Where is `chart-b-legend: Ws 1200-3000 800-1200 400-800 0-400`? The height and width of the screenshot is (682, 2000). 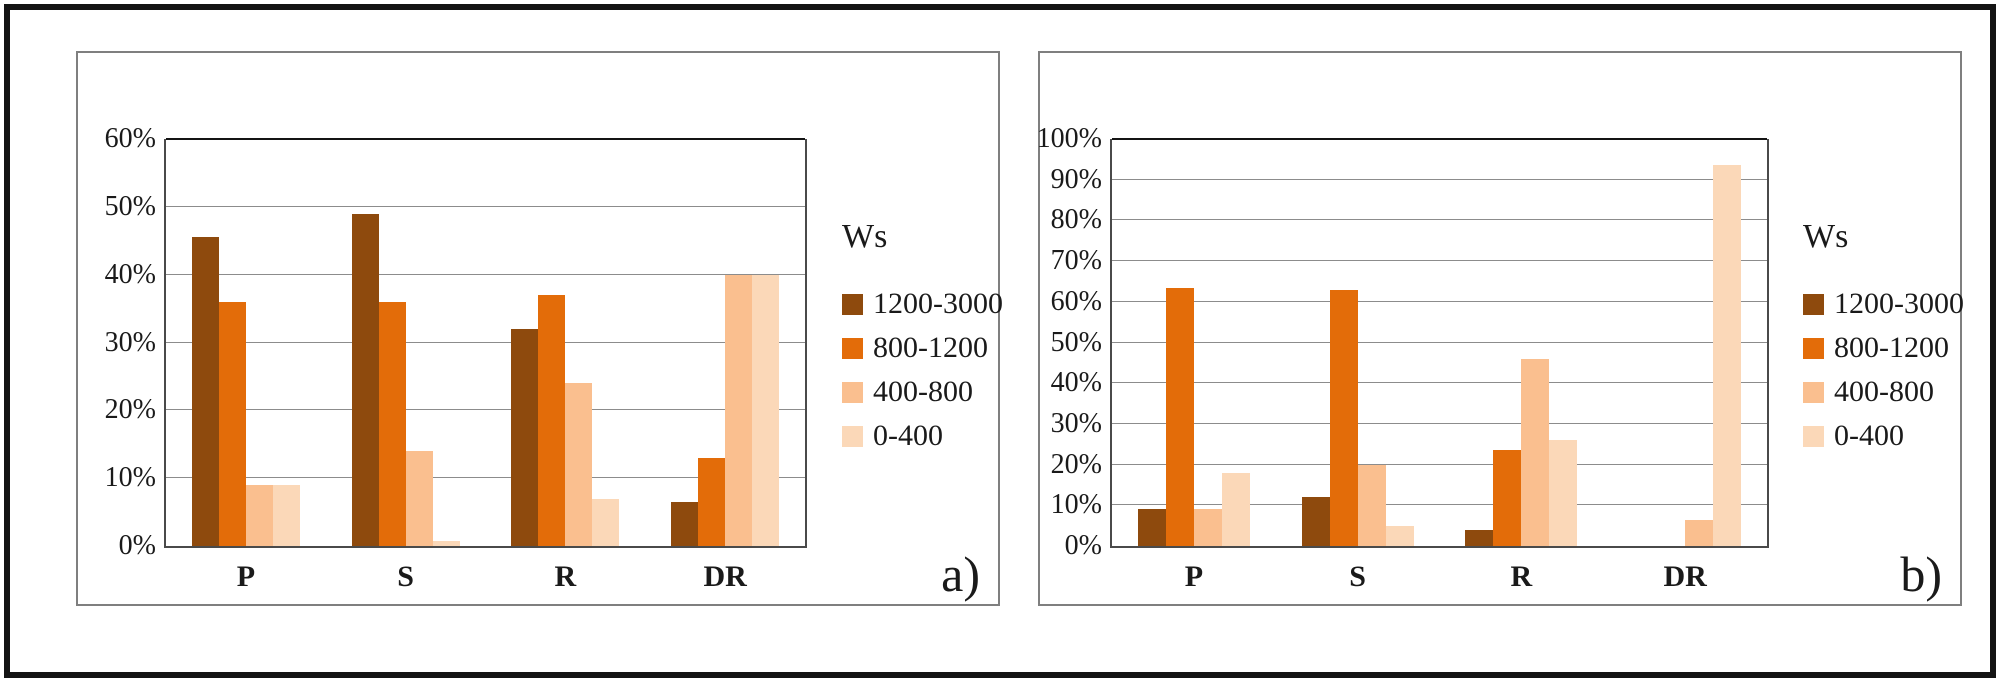
chart-b-legend: Ws 1200-3000 800-1200 400-800 0-400 is located at coordinates (1883, 338).